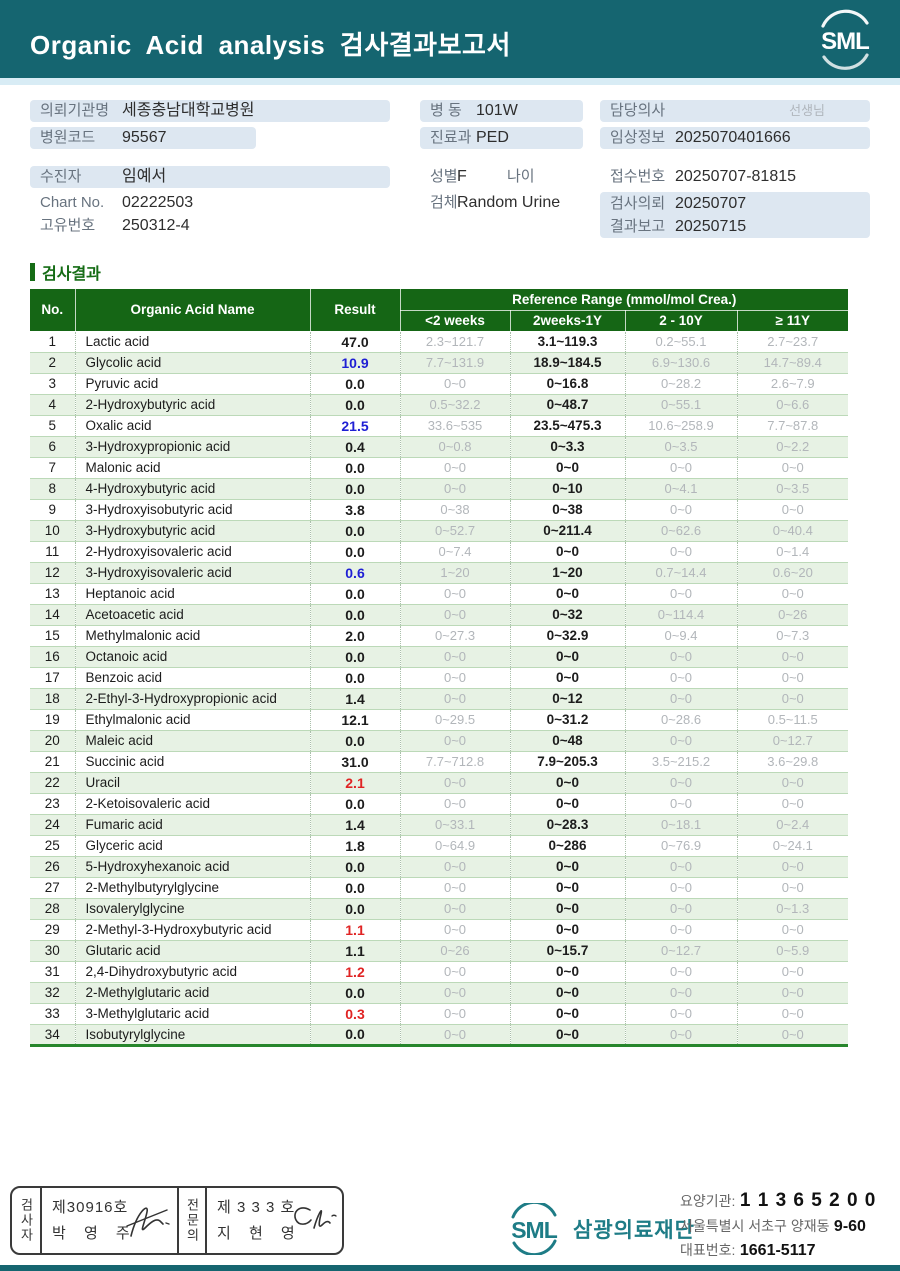  I want to click on svg-text: SML, so click(534, 1230).